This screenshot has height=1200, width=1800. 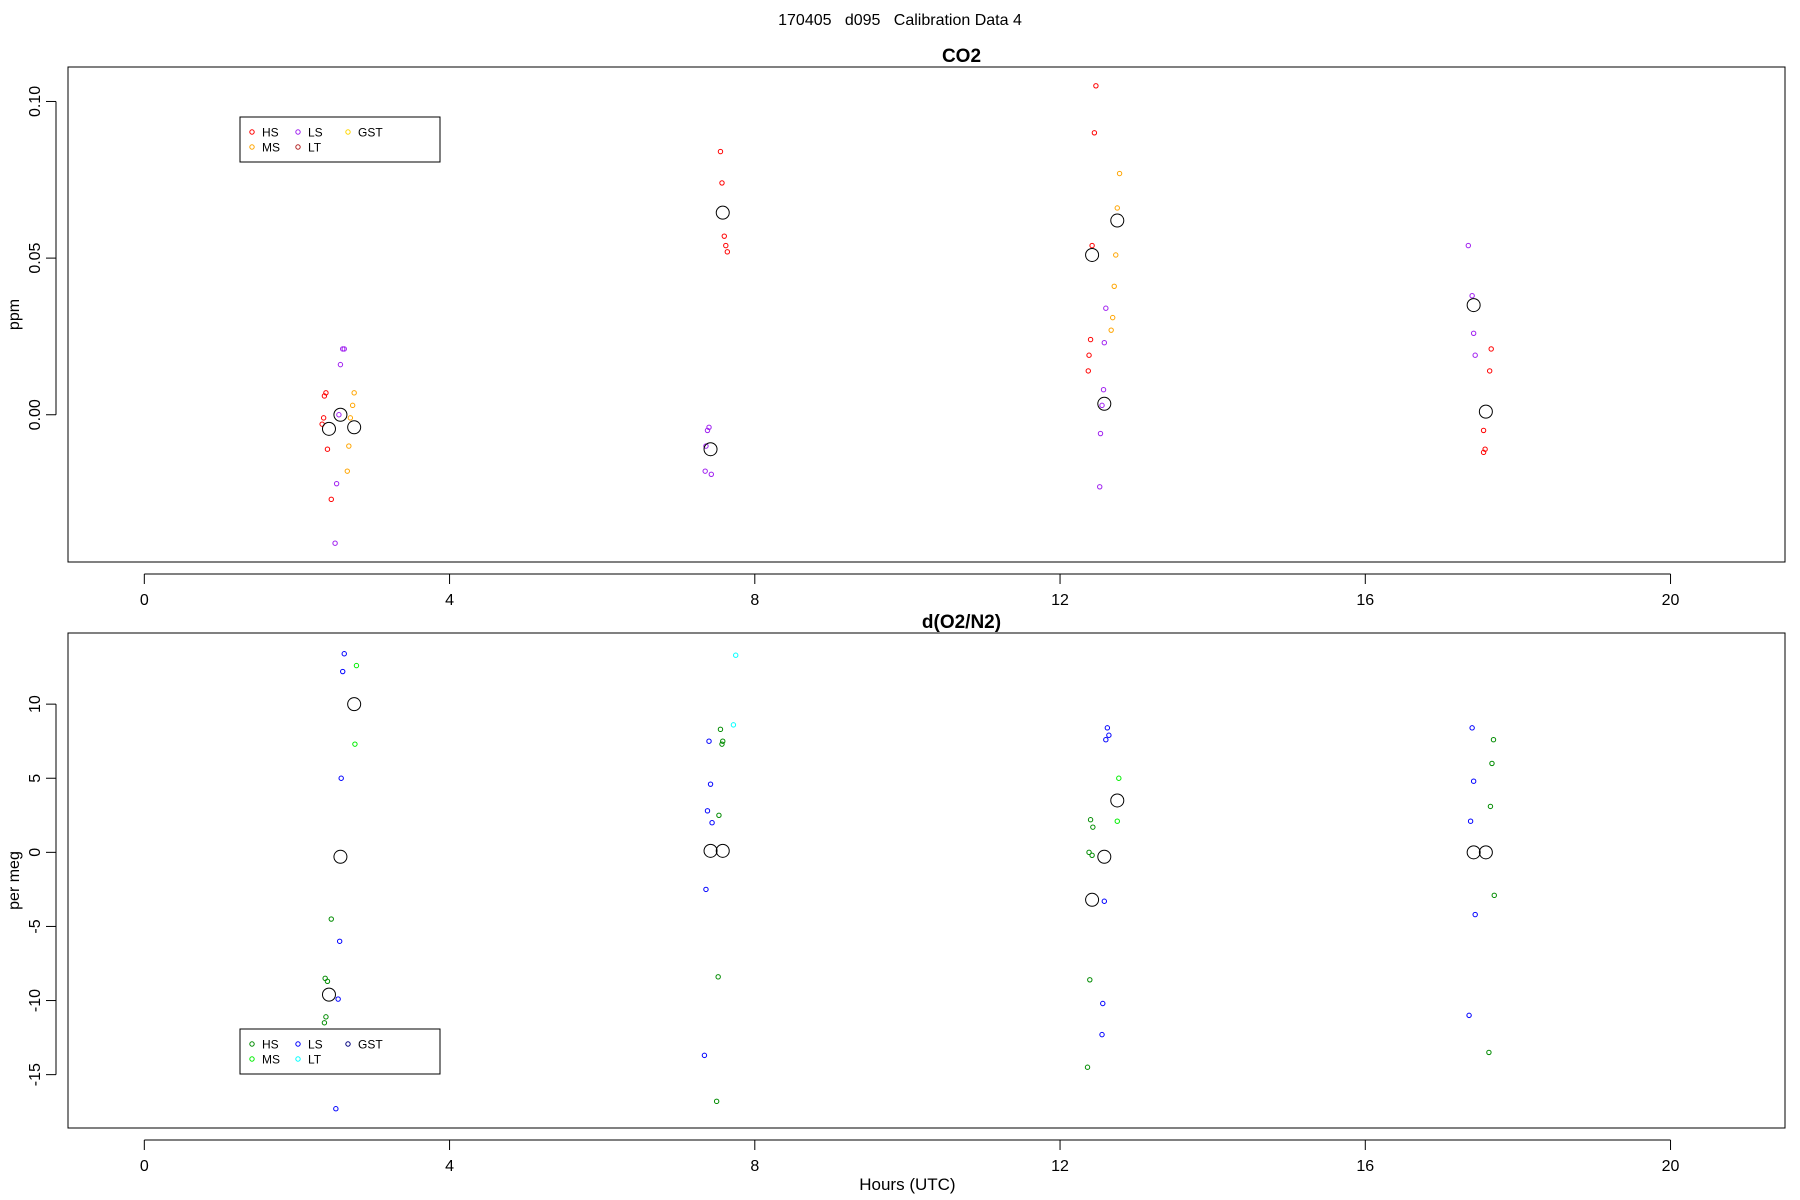 What do you see at coordinates (35, 704) in the screenshot?
I see `y-tick-label: 10` at bounding box center [35, 704].